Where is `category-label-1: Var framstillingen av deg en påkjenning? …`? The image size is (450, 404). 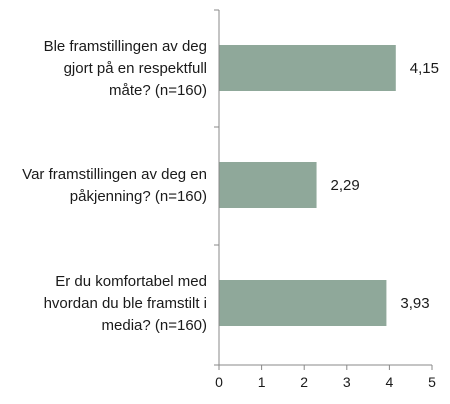
category-label-1: Var framstillingen av deg en påkjenning? … is located at coordinates (114, 185).